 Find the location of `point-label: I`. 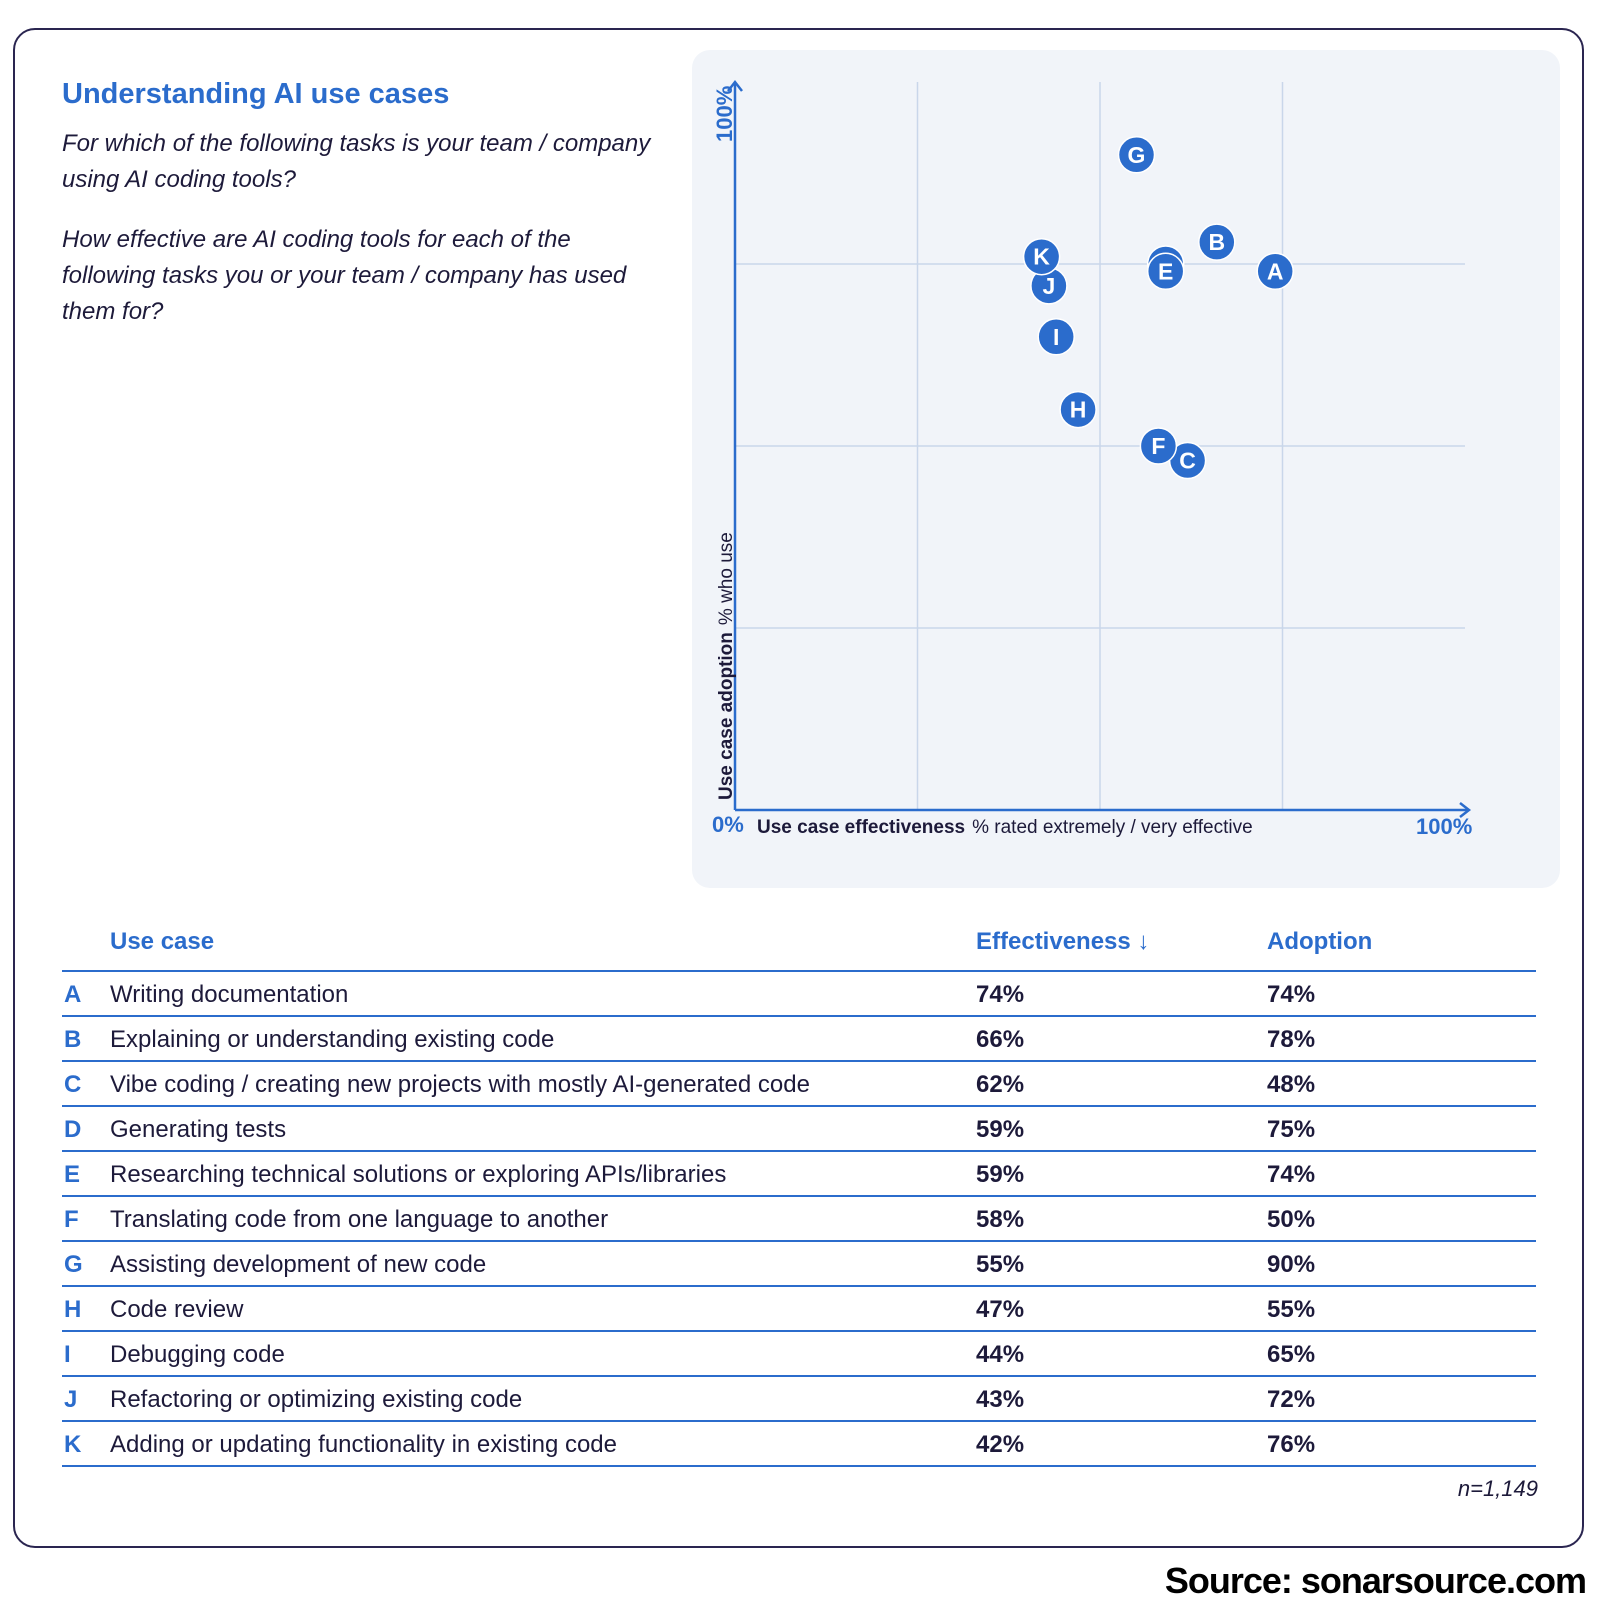

point-label: I is located at coordinates (1056, 337).